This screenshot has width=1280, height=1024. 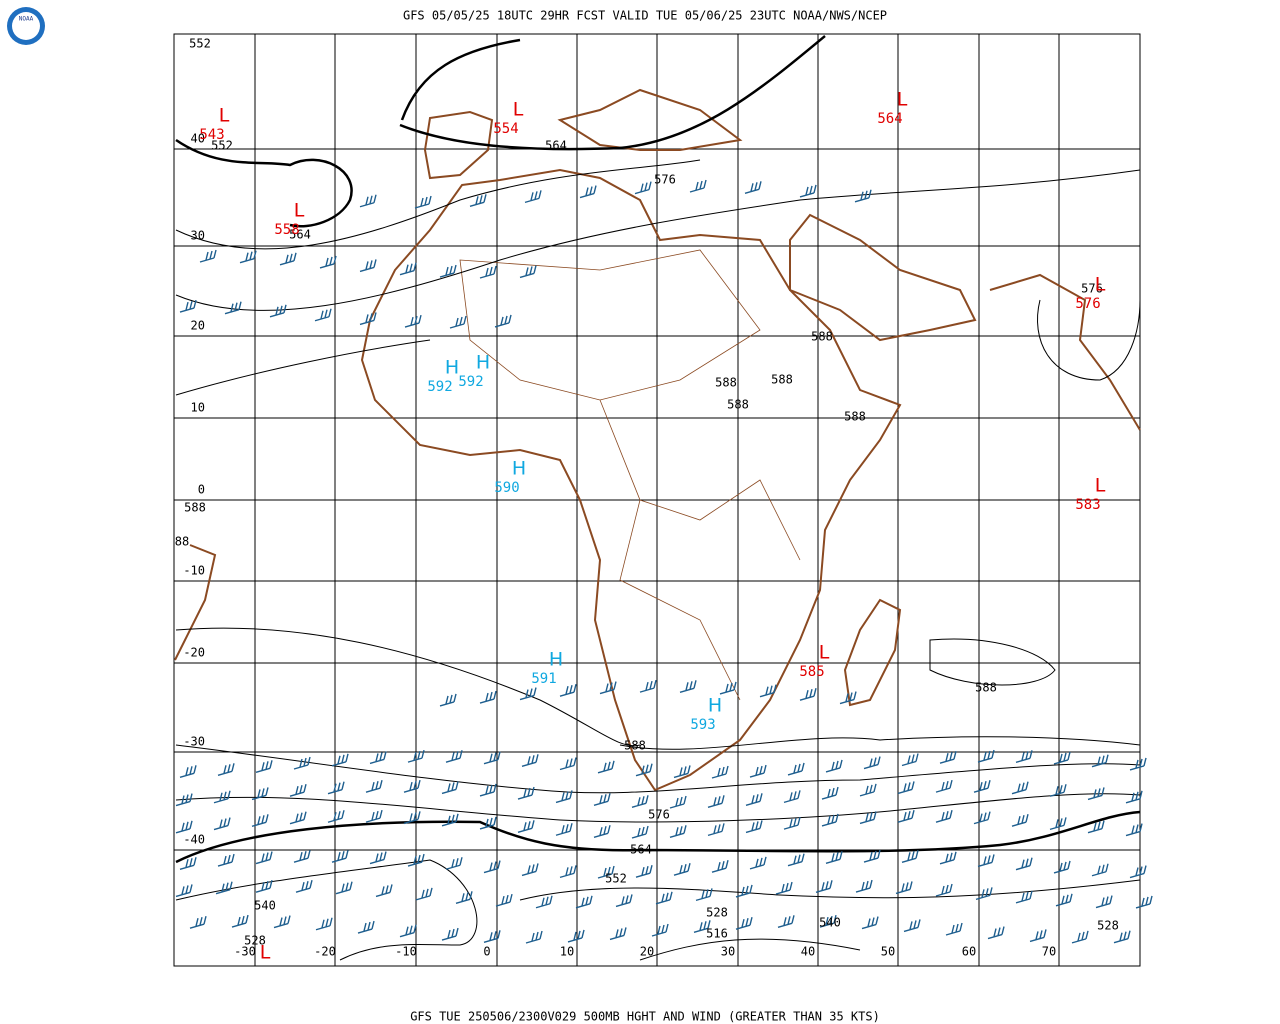 What do you see at coordinates (728, 952) in the screenshot?
I see `lon-label: 30` at bounding box center [728, 952].